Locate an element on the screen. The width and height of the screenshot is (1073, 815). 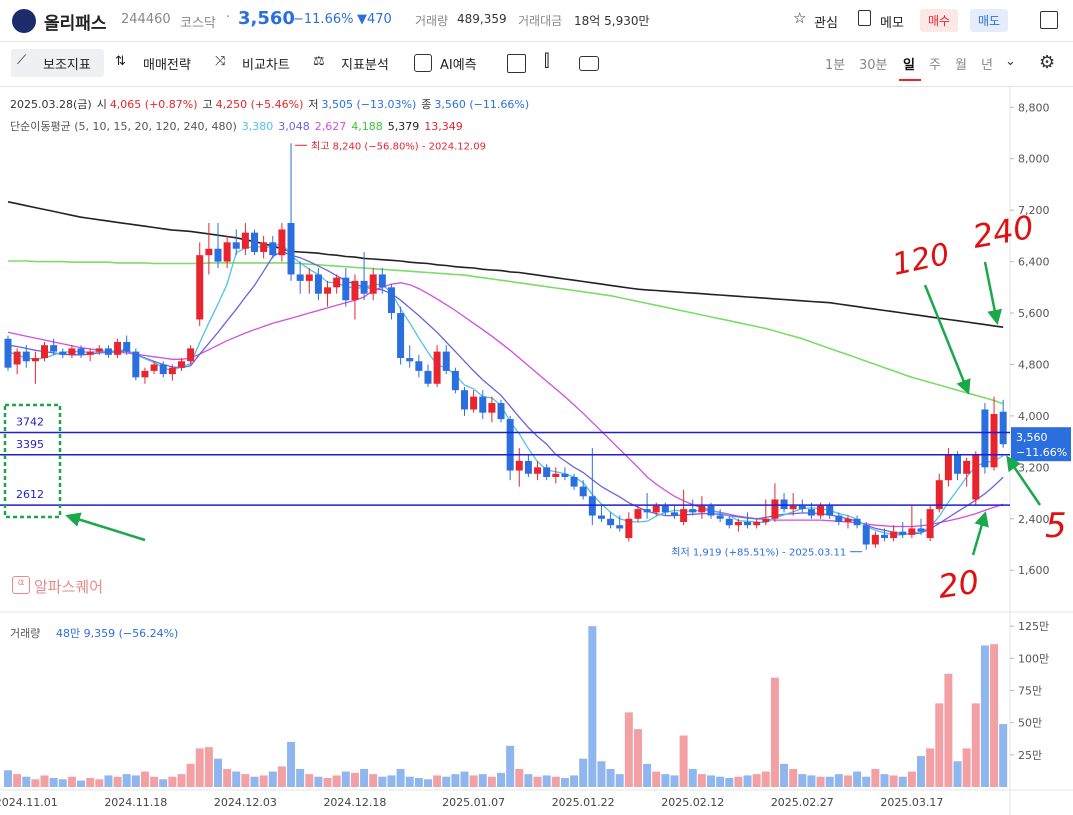
stock-code: 244460 is located at coordinates (146, 19).